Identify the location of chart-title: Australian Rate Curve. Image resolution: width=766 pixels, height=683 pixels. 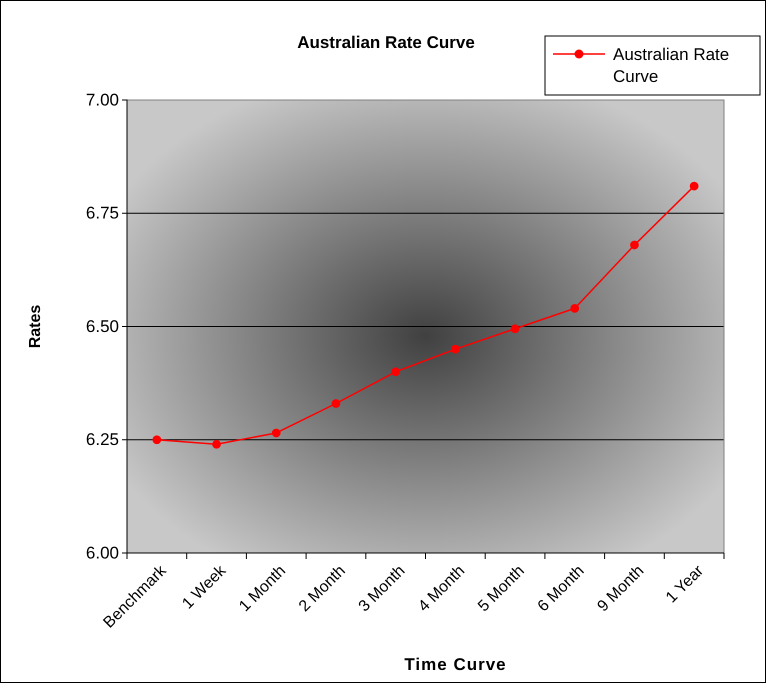
(386, 42).